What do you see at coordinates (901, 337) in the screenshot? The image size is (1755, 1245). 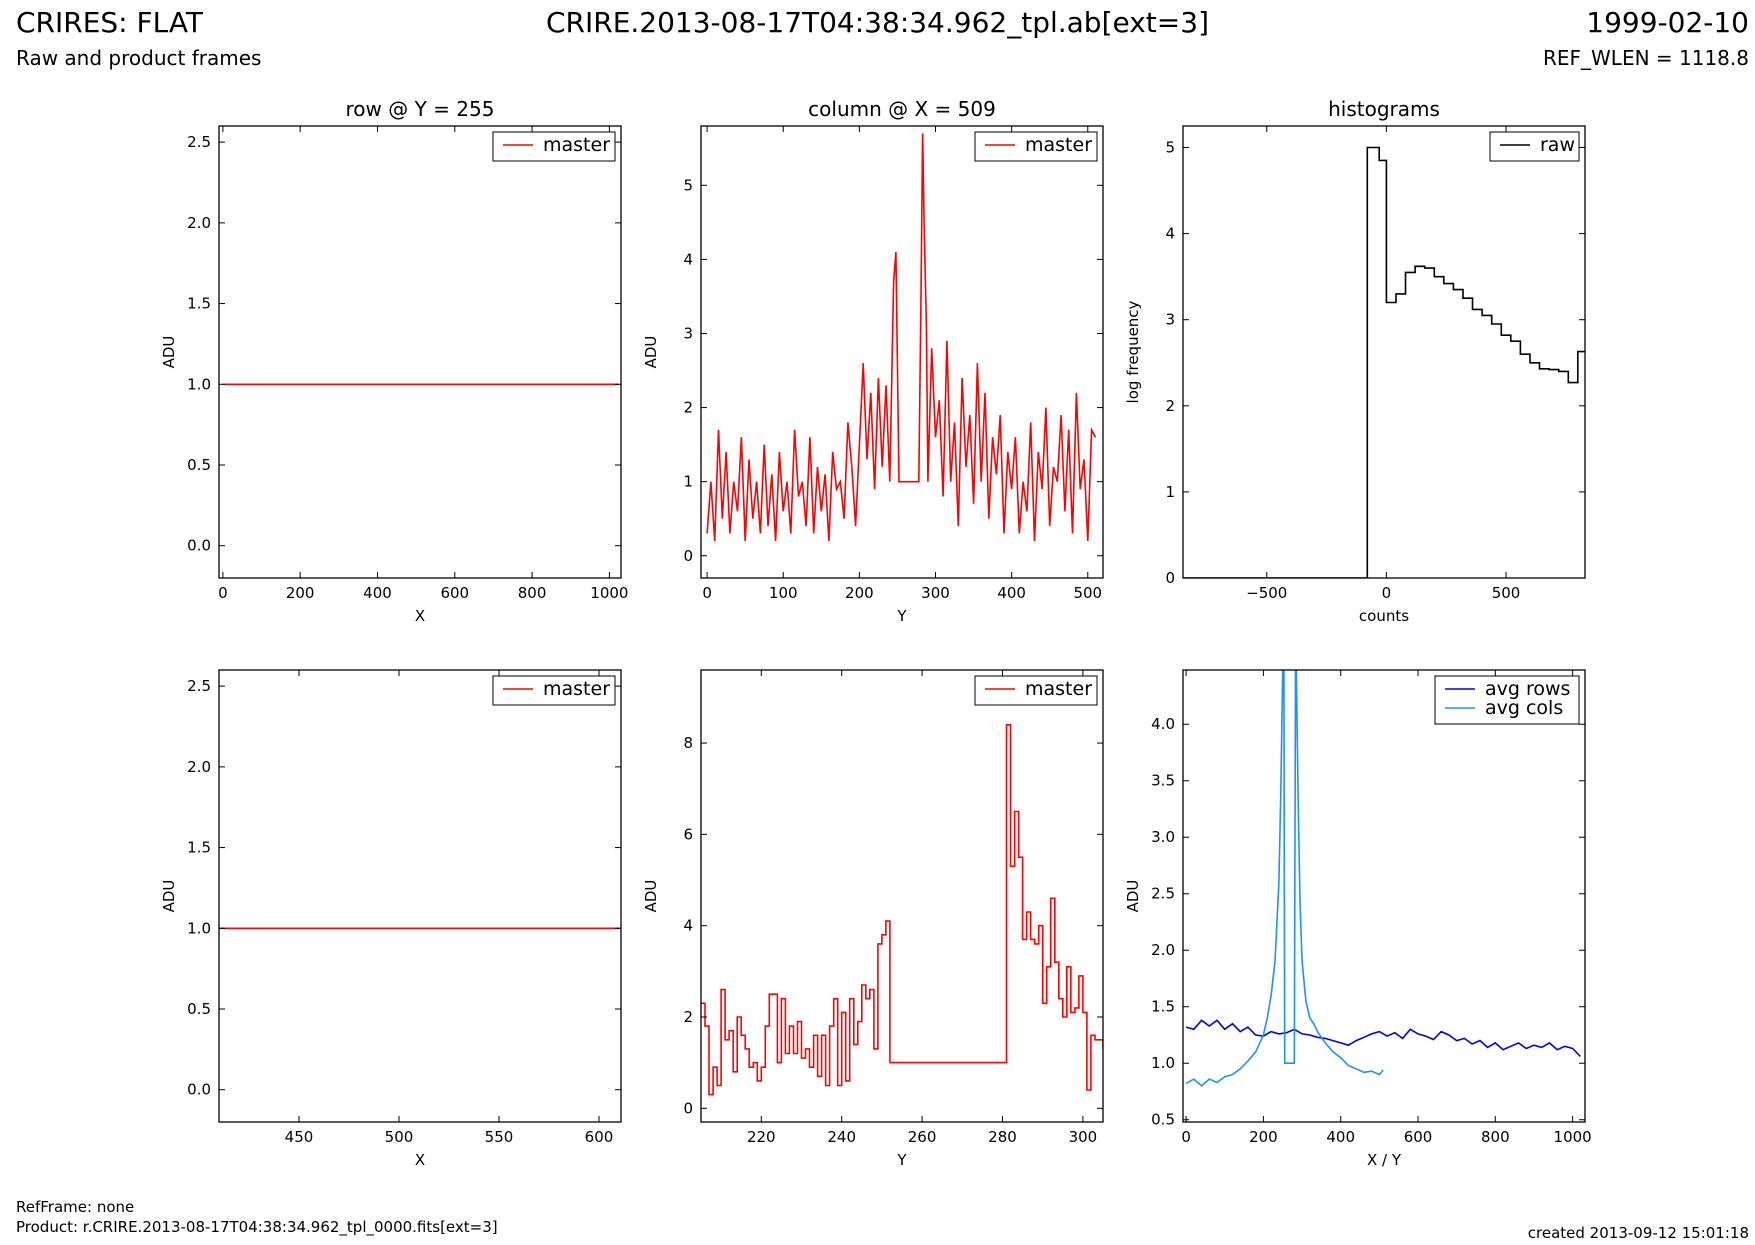 I see `series-line-master` at bounding box center [901, 337].